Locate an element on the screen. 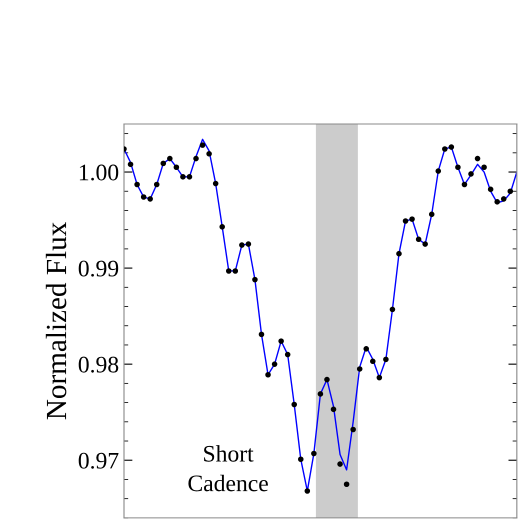 This screenshot has height=521, width=521. y-tick-label: 0.99 is located at coordinates (98, 268).